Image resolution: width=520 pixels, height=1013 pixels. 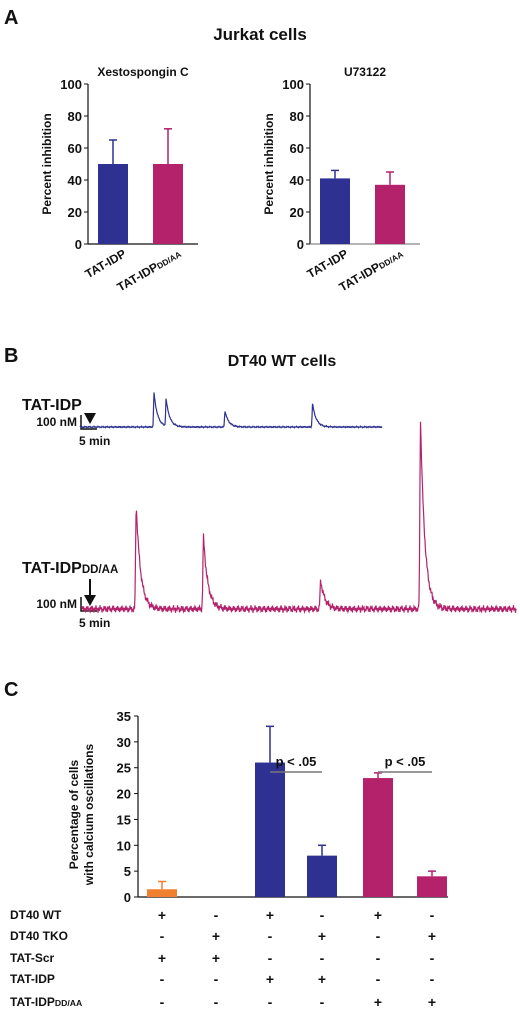 I want to click on y-tick-label: 15, so click(x=124, y=819).